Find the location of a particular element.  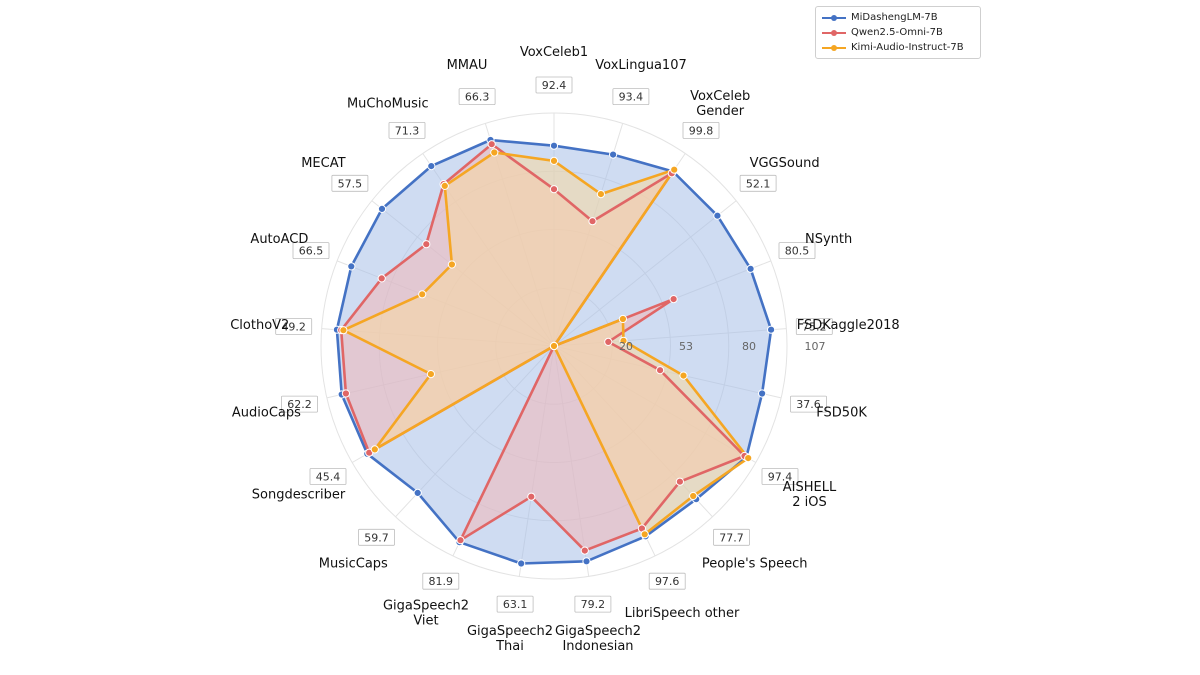

value-label-songdescriber: 45.4 is located at coordinates (328, 477).